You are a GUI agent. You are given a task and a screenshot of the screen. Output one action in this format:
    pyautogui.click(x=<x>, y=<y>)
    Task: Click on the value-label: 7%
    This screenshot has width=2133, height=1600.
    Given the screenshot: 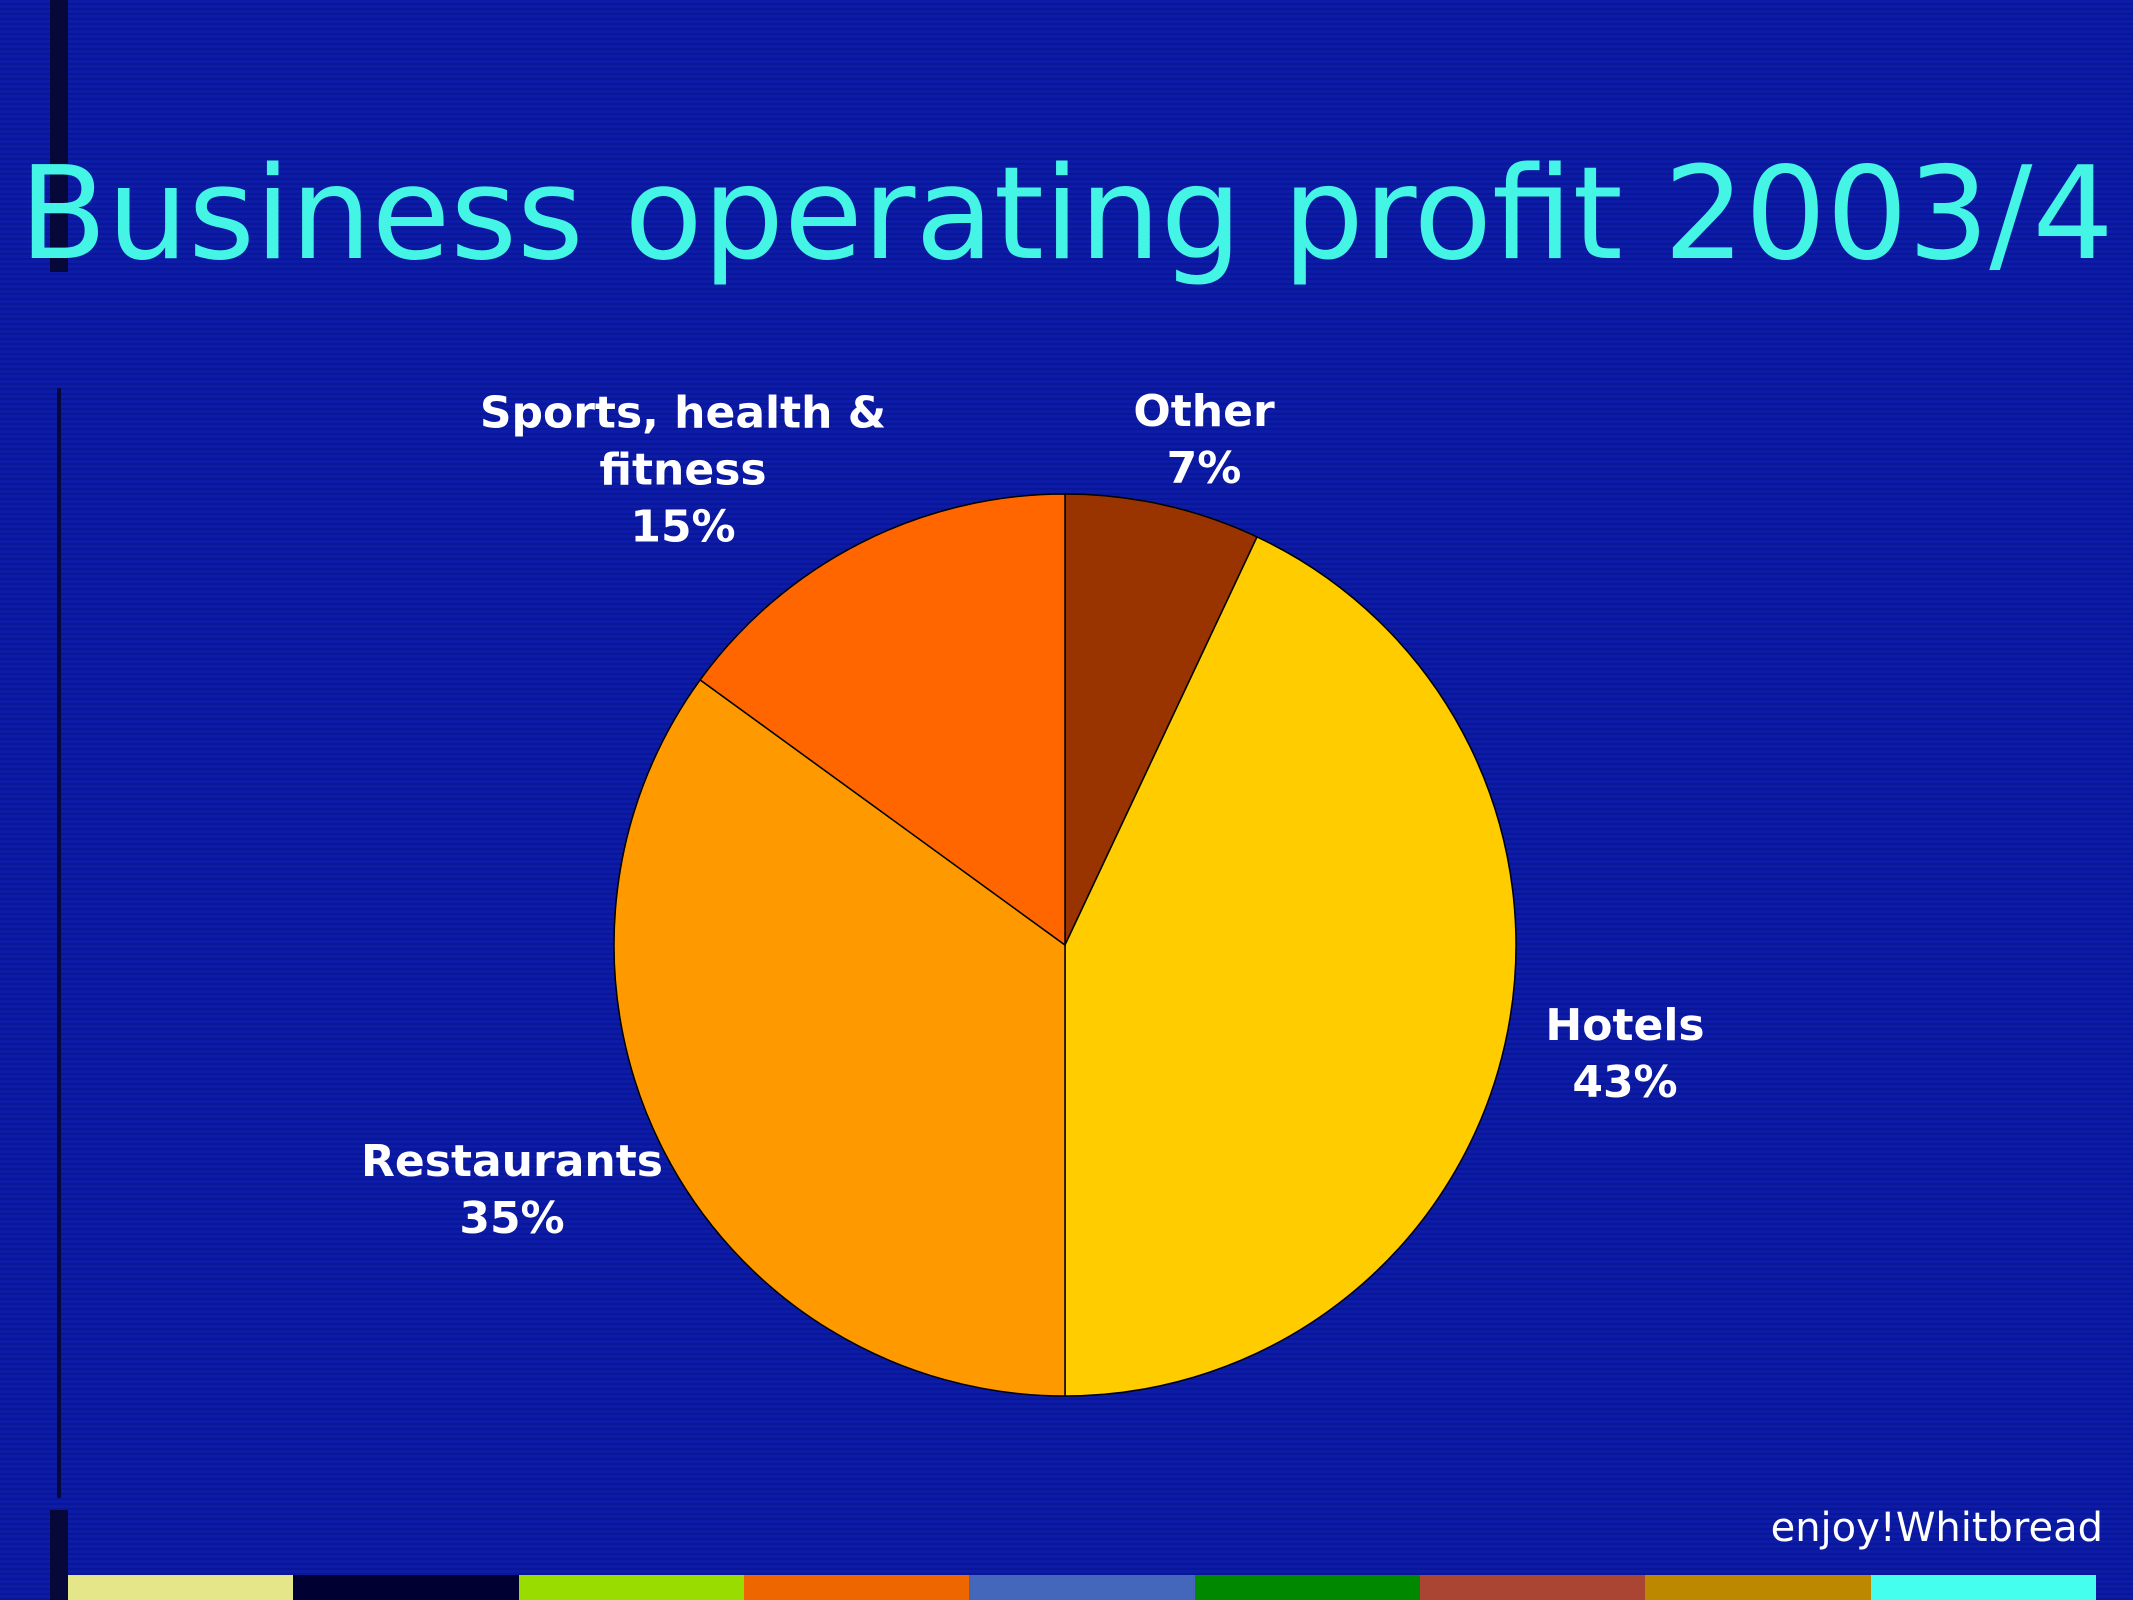 What is the action you would take?
    pyautogui.click(x=1204, y=468)
    